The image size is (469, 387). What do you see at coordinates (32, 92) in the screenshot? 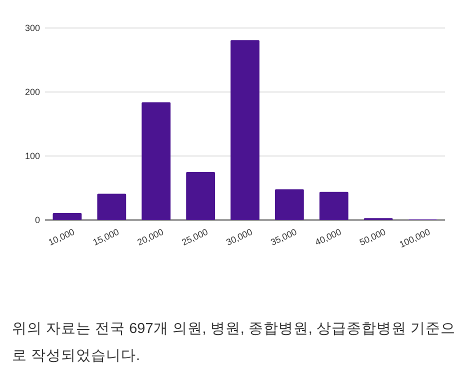
I see `y-tick-label: 200` at bounding box center [32, 92].